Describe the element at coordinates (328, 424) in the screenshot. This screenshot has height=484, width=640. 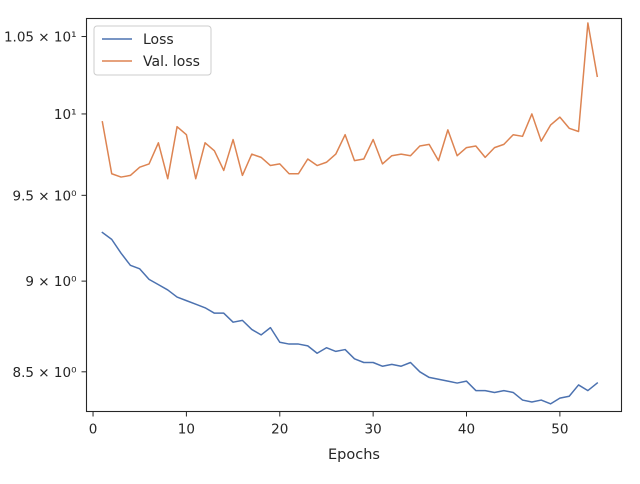
I see `x-axis: 0 10 20 30 40 50` at that location.